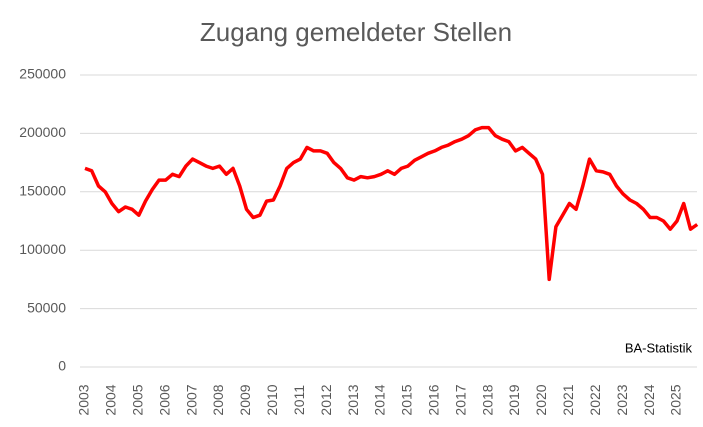 This screenshot has height=427, width=703. What do you see at coordinates (407, 399) in the screenshot?
I see `x-tick-label: 2015` at bounding box center [407, 399].